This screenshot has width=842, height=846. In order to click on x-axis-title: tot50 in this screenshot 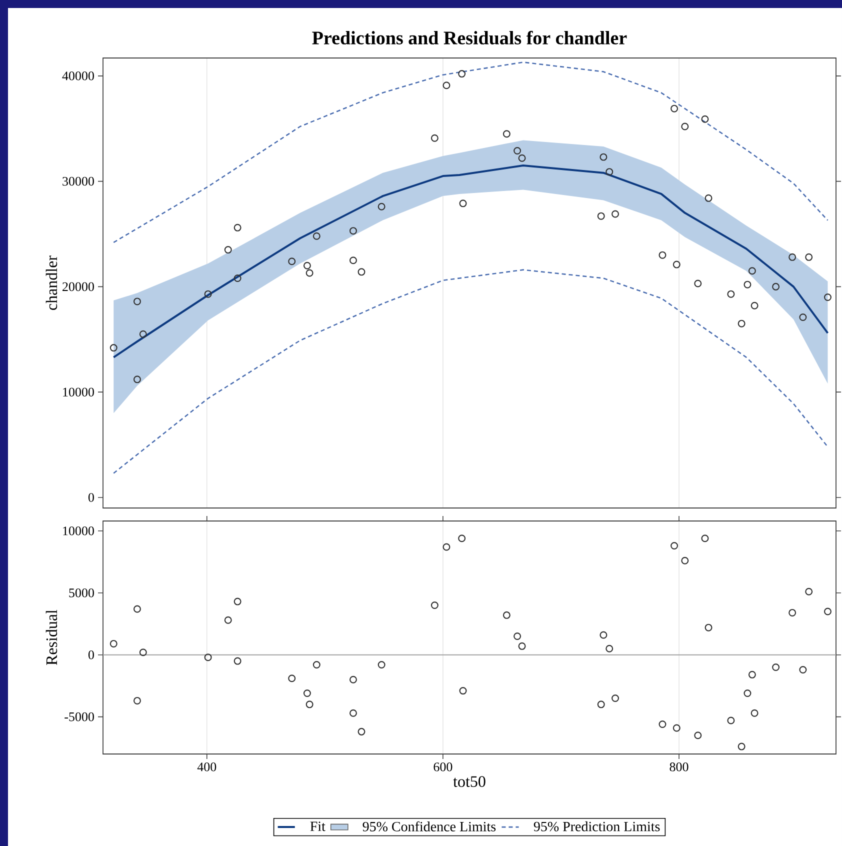, I will do `click(469, 781)`.